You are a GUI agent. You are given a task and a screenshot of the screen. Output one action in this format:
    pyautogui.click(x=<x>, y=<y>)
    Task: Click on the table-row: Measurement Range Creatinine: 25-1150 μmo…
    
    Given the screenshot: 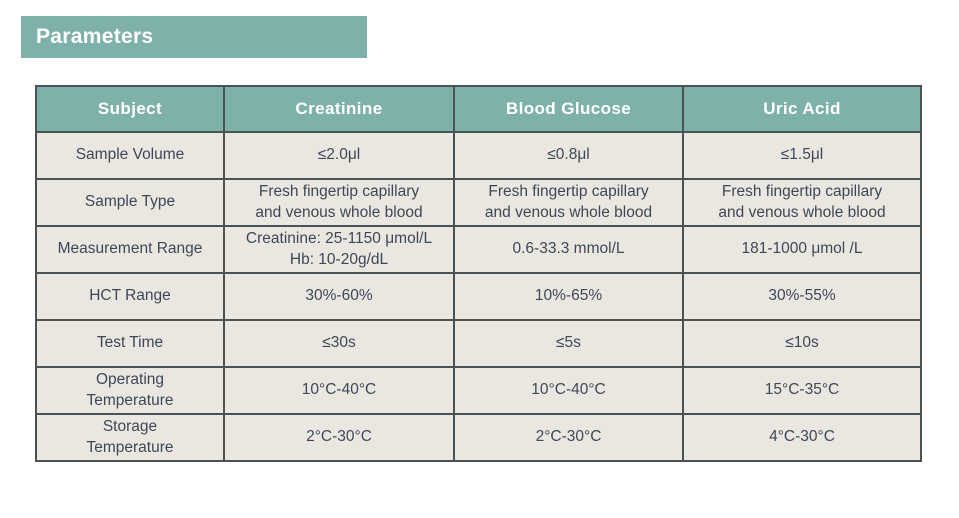 What is the action you would take?
    pyautogui.click(x=478, y=249)
    